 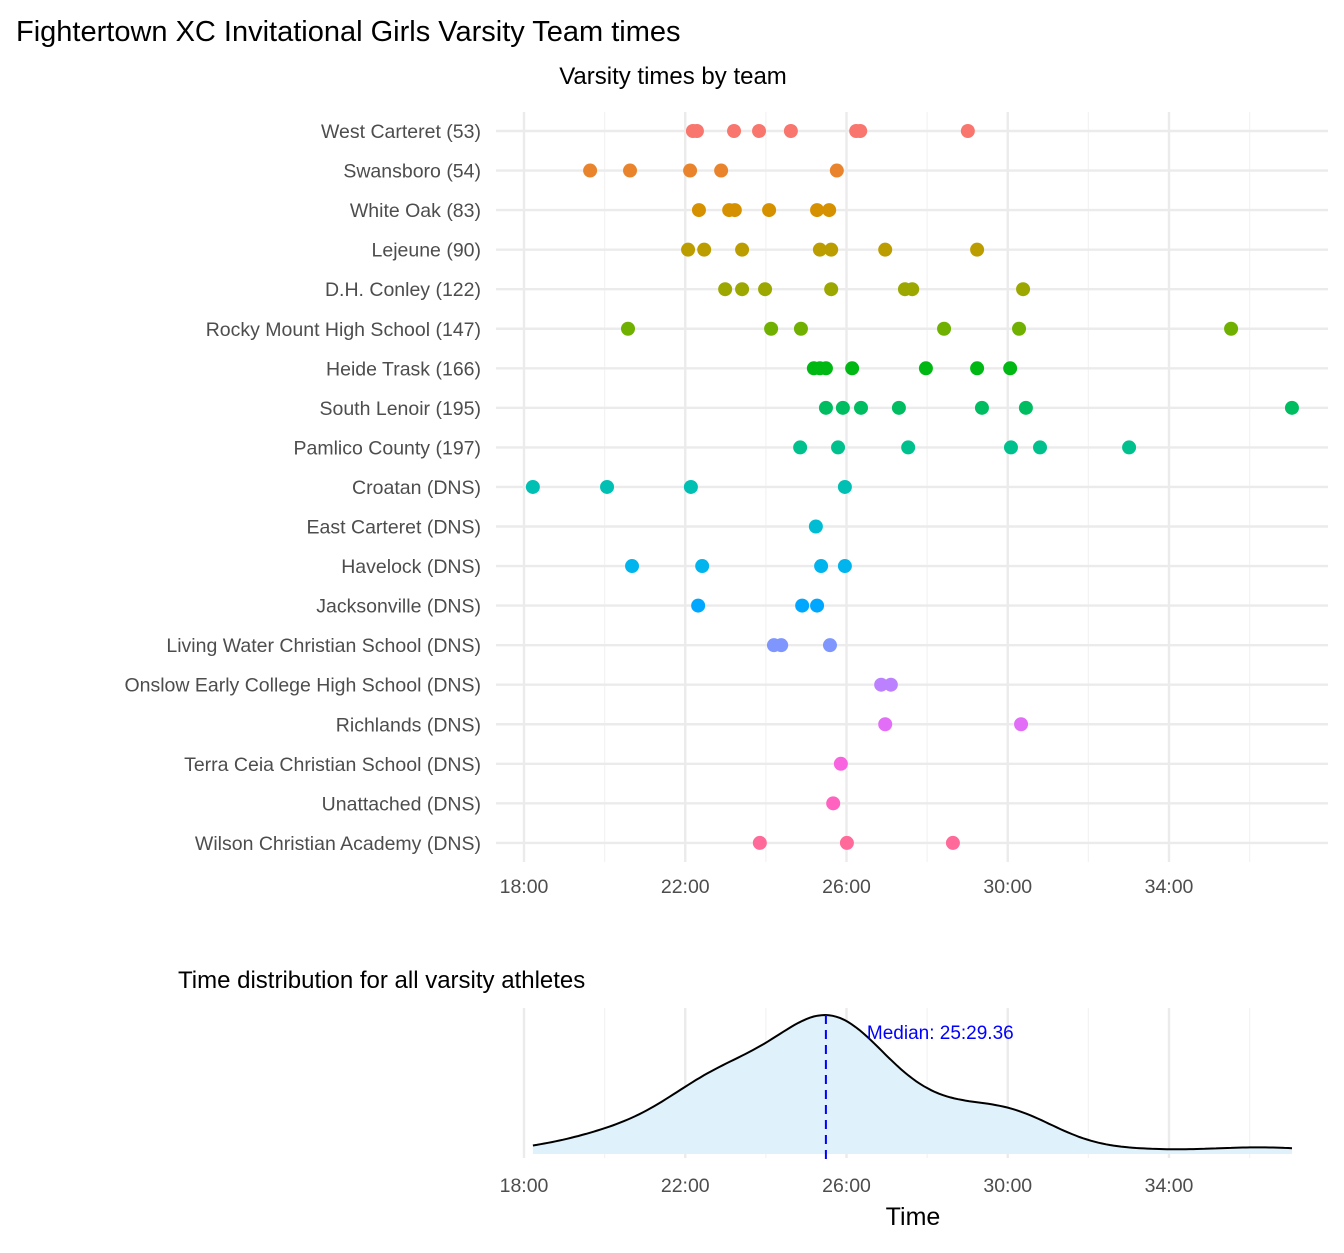 What do you see at coordinates (403, 369) in the screenshot?
I see `team-label: Heide Trask (166)` at bounding box center [403, 369].